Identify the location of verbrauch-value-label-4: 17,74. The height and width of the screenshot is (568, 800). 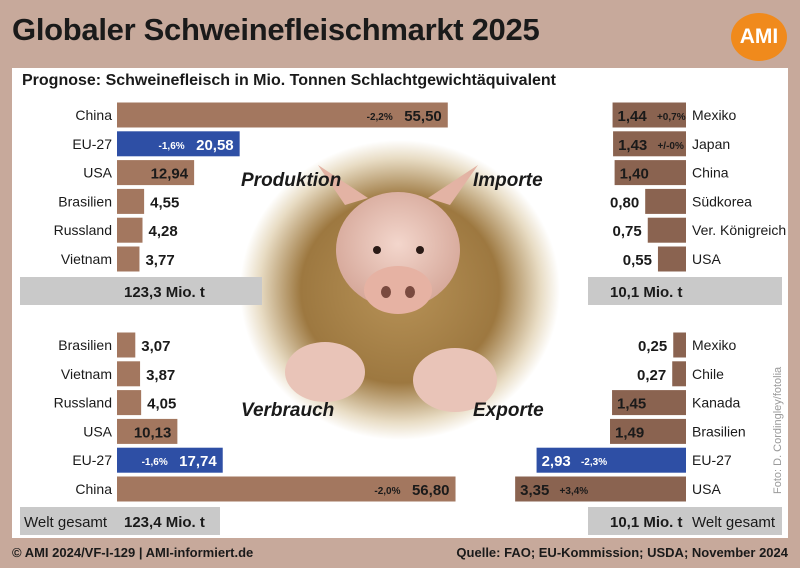
(198, 461).